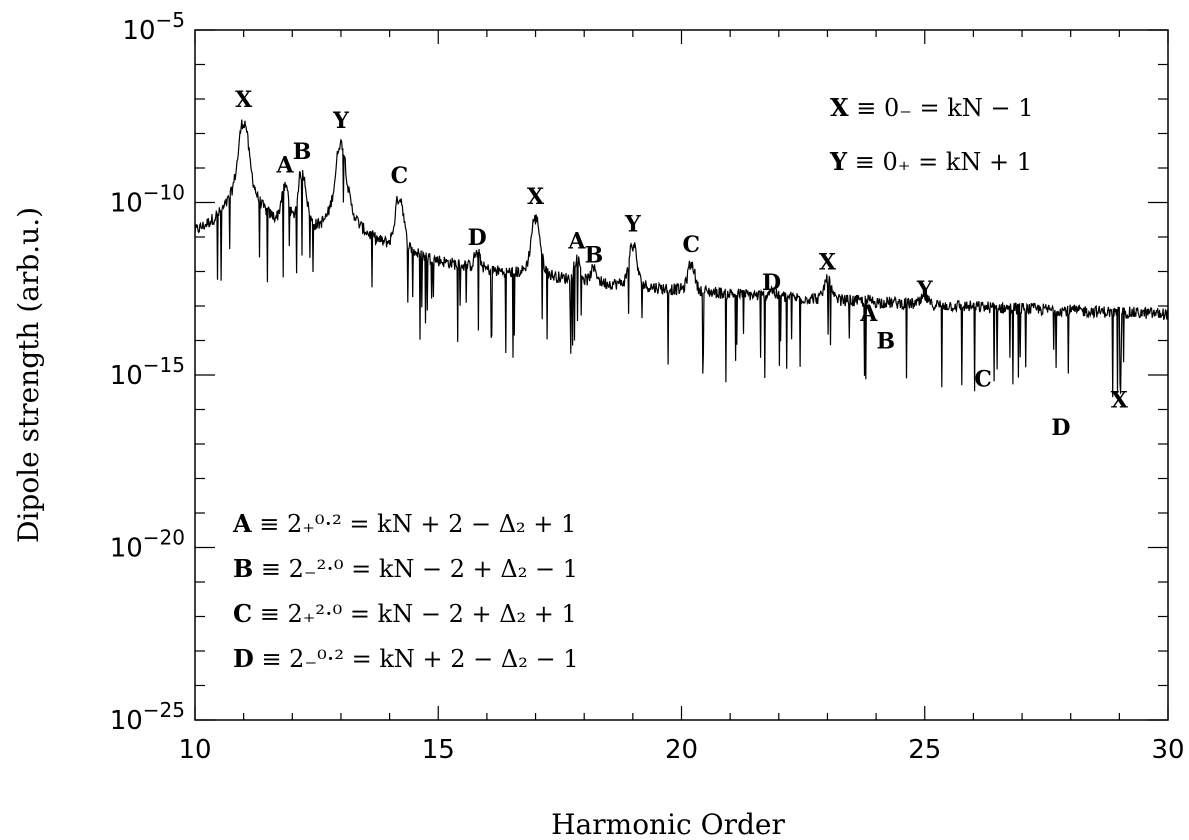 The width and height of the screenshot is (1189, 840). I want to click on y-tick-label: 10−15, so click(147, 372).